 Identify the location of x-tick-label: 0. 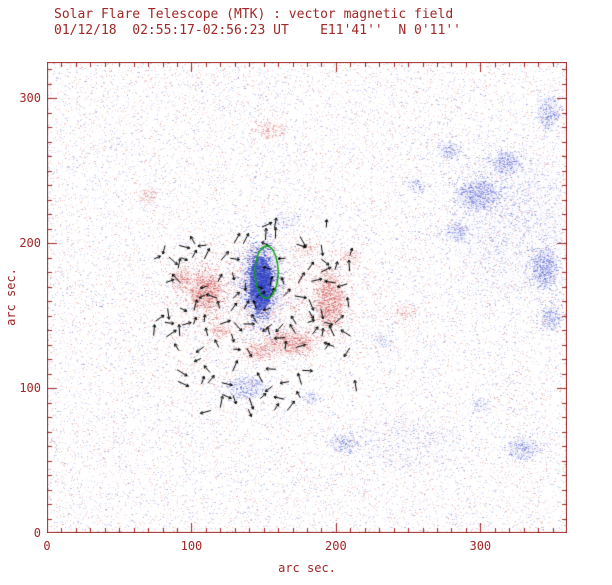
(47, 546).